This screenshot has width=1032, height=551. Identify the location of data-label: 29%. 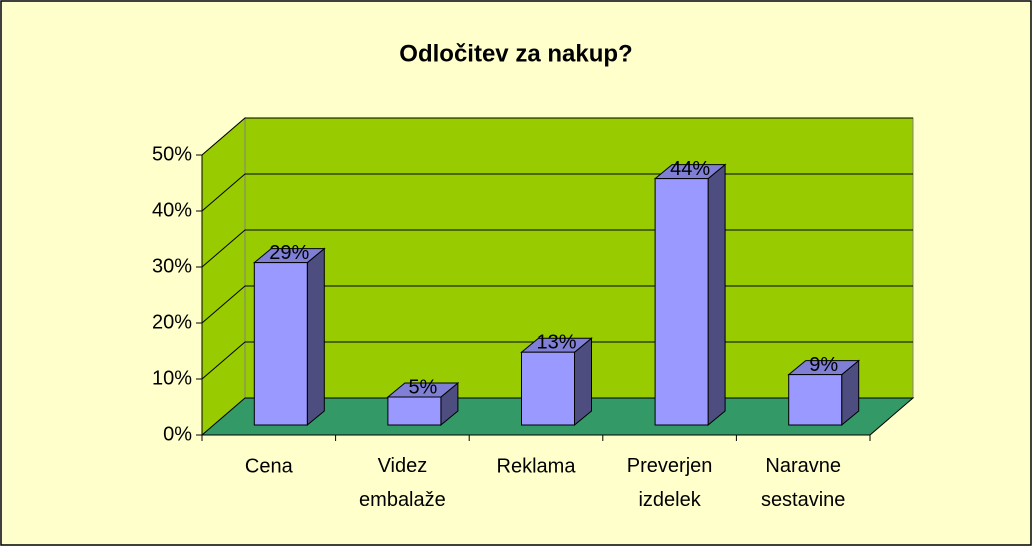
(289, 253).